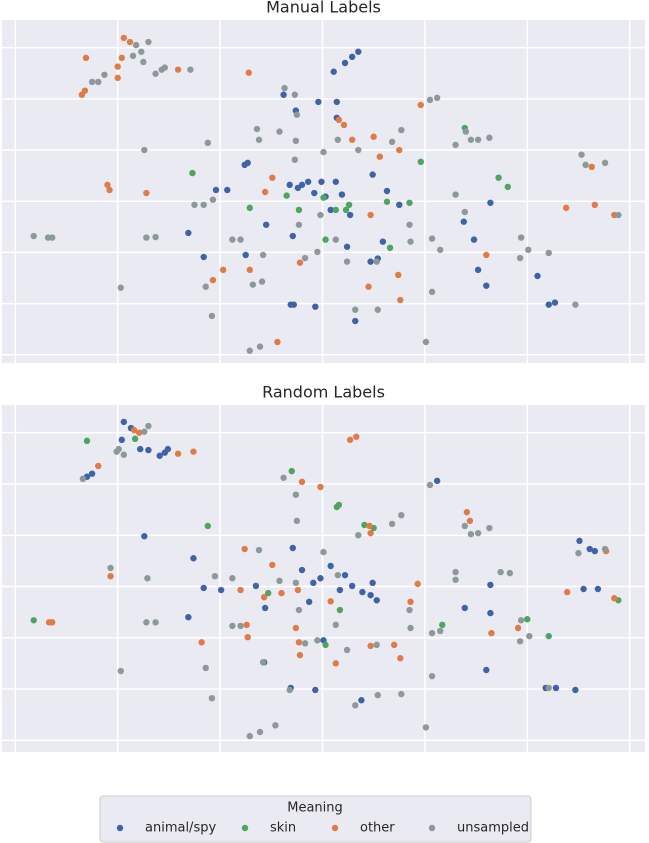 This screenshot has height=843, width=649. I want to click on legend-title: Meaning, so click(315, 808).